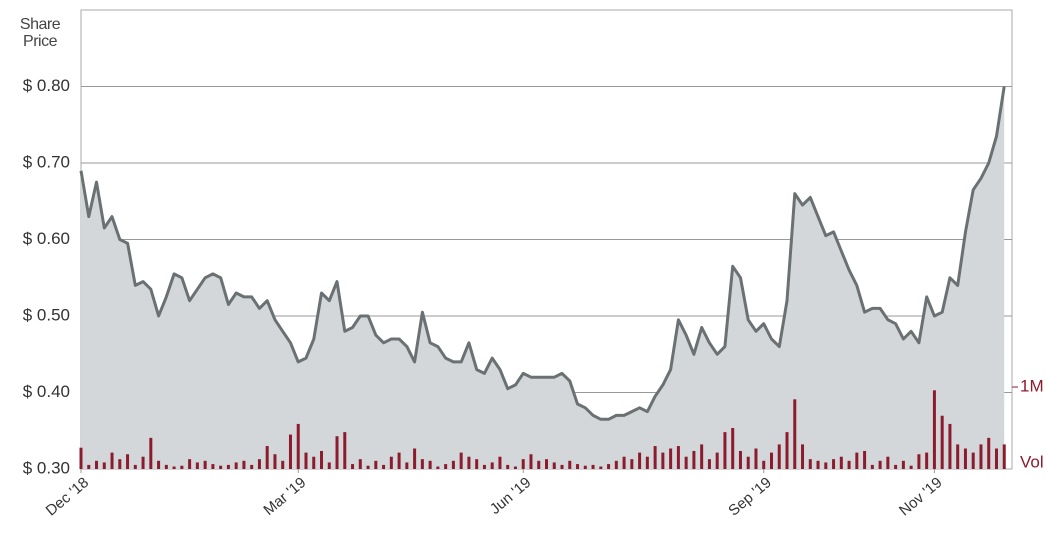 This screenshot has height=535, width=1046. Describe the element at coordinates (46, 238) in the screenshot. I see `y-tick-label: $ 0.60` at that location.